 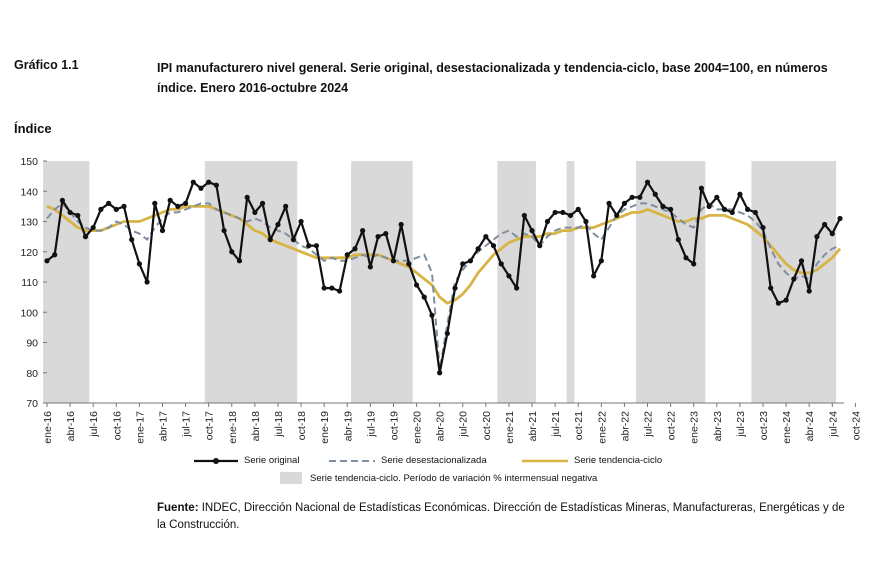 What do you see at coordinates (256, 426) in the screenshot?
I see `x-tick-label-9: abr-18` at bounding box center [256, 426].